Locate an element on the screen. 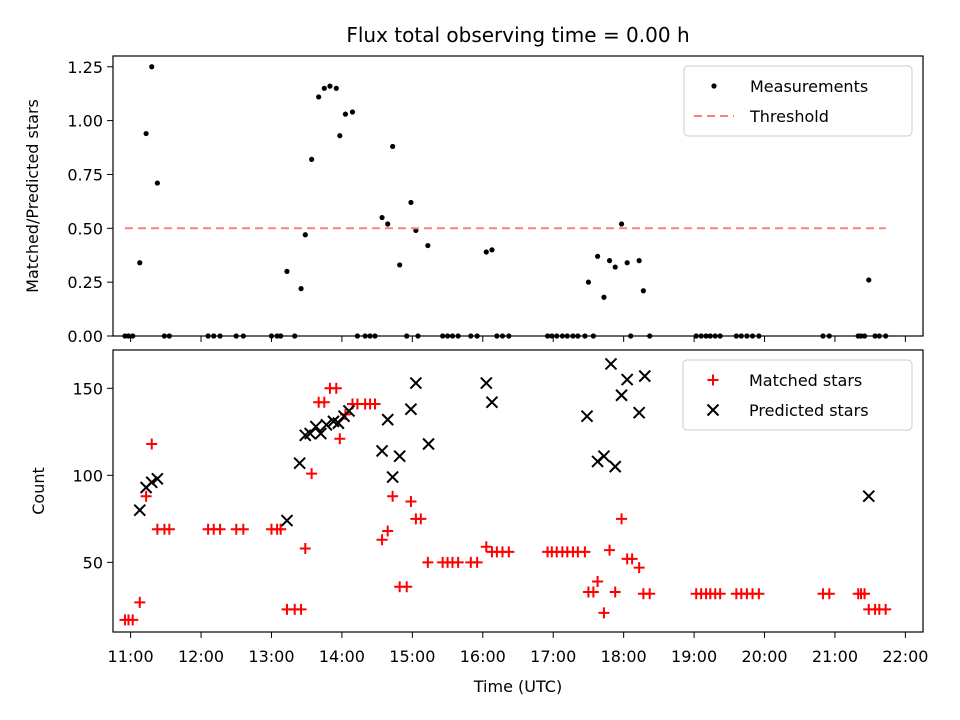 Image resolution: width=960 pixels, height=720 pixels. count-y-tick-label: 100 is located at coordinates (87, 475).